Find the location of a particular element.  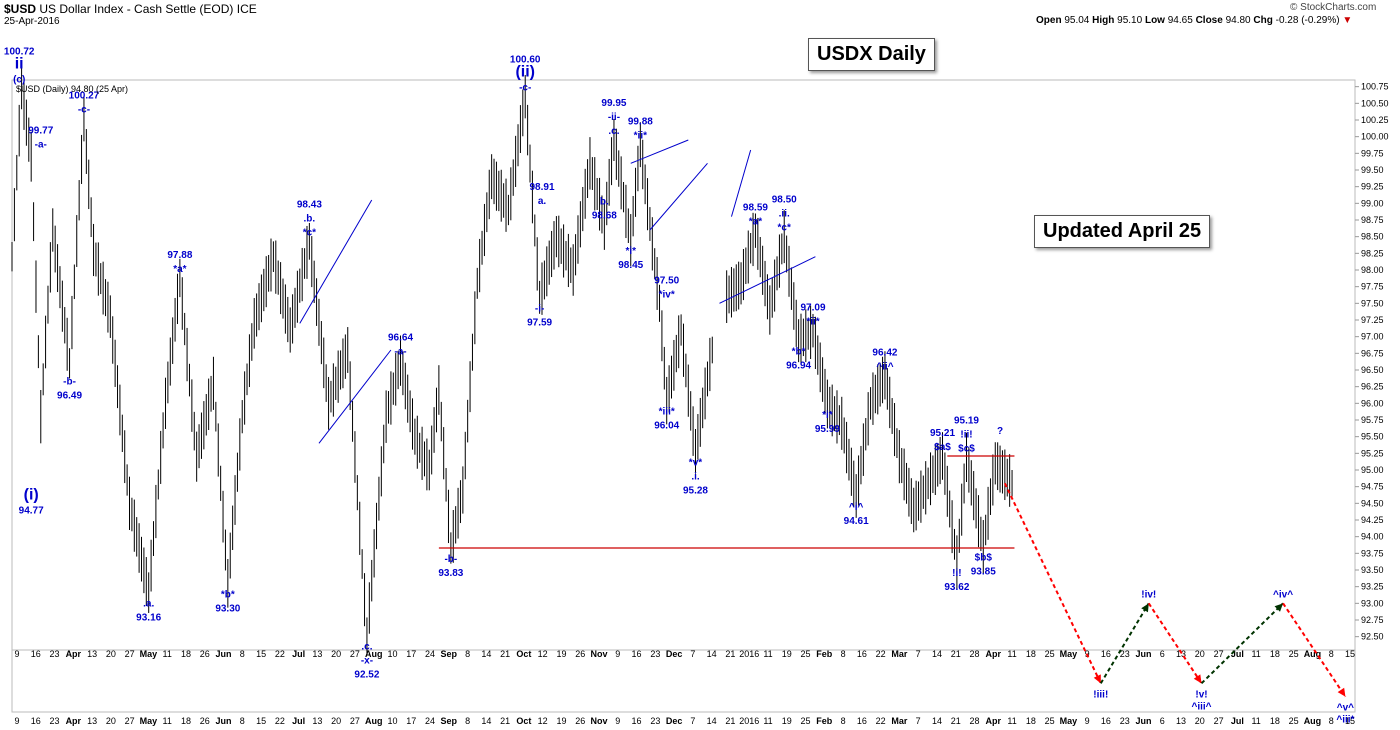

wave-label: 95.21 is located at coordinates (942, 433).